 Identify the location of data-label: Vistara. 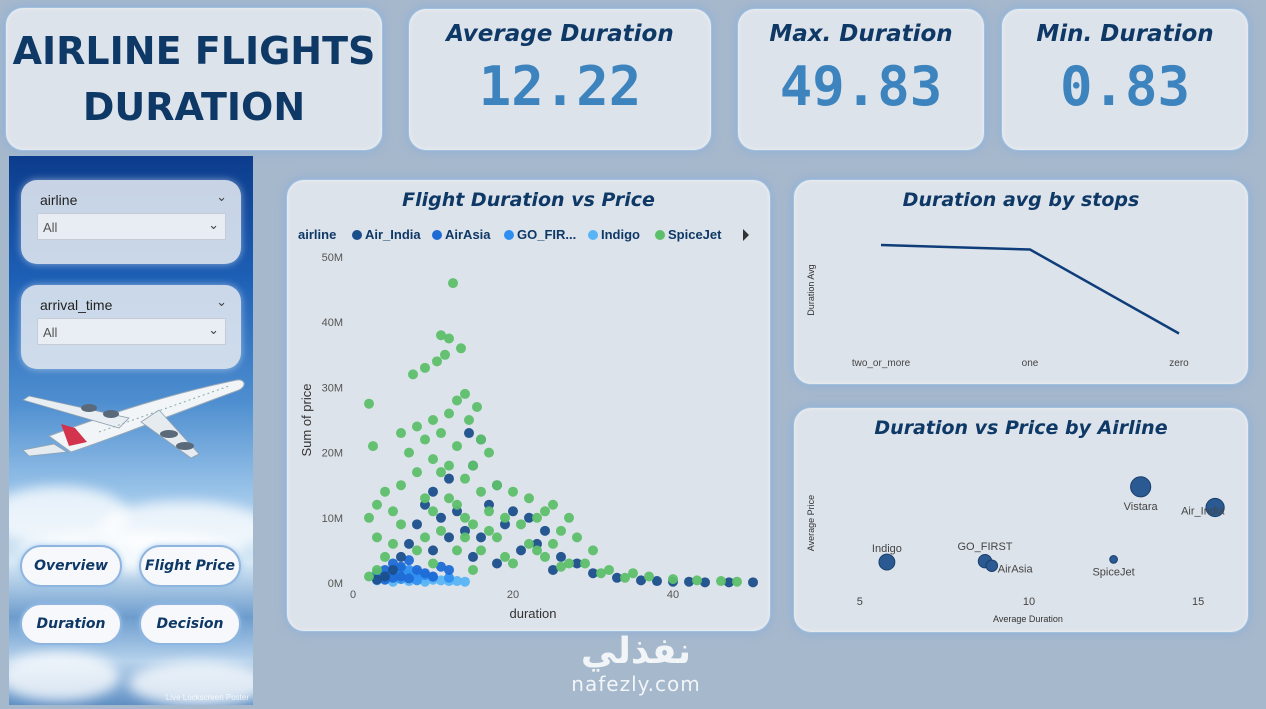
(1141, 507).